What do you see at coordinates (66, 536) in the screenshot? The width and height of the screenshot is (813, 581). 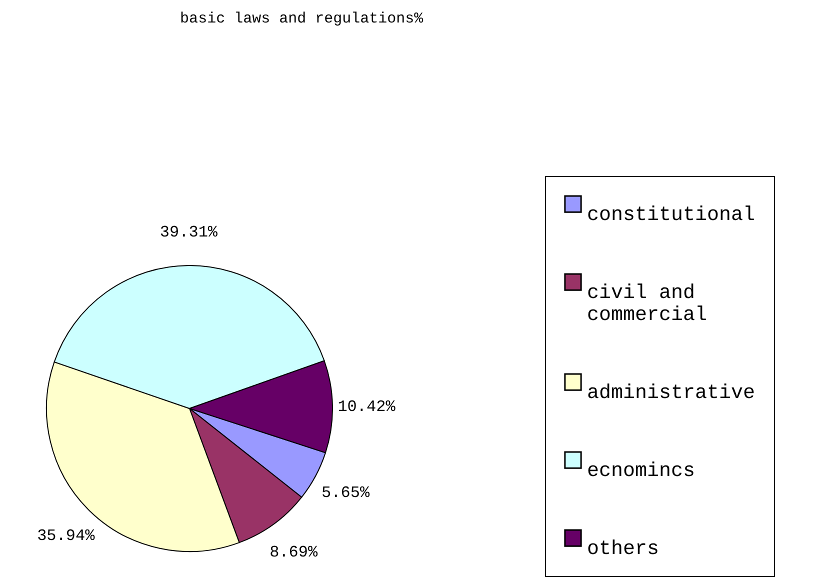 I see `data-label: 35.94%` at bounding box center [66, 536].